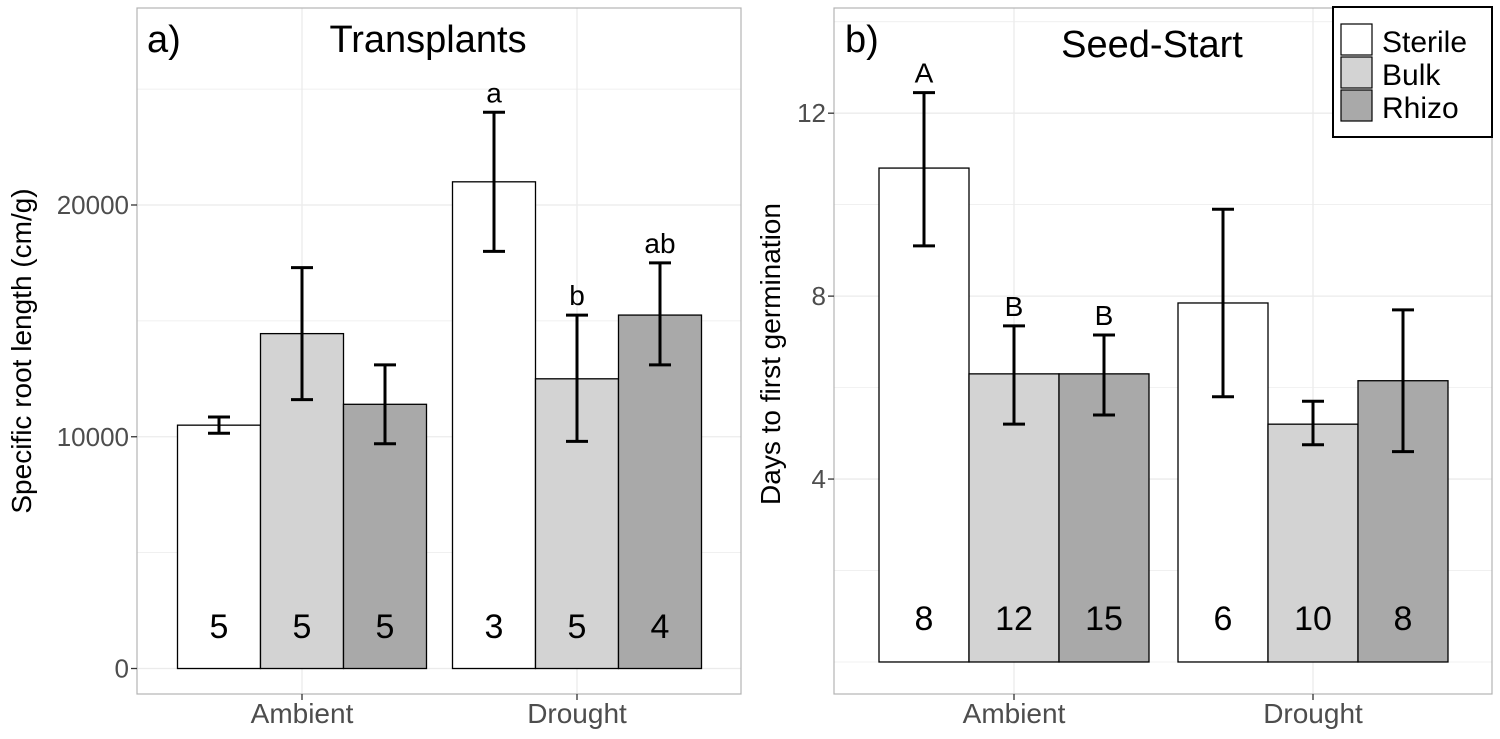 The image size is (1500, 739). Describe the element at coordinates (21, 350) in the screenshot. I see `panel-a-y-axis-label: Specific root length (cm/g)` at that location.